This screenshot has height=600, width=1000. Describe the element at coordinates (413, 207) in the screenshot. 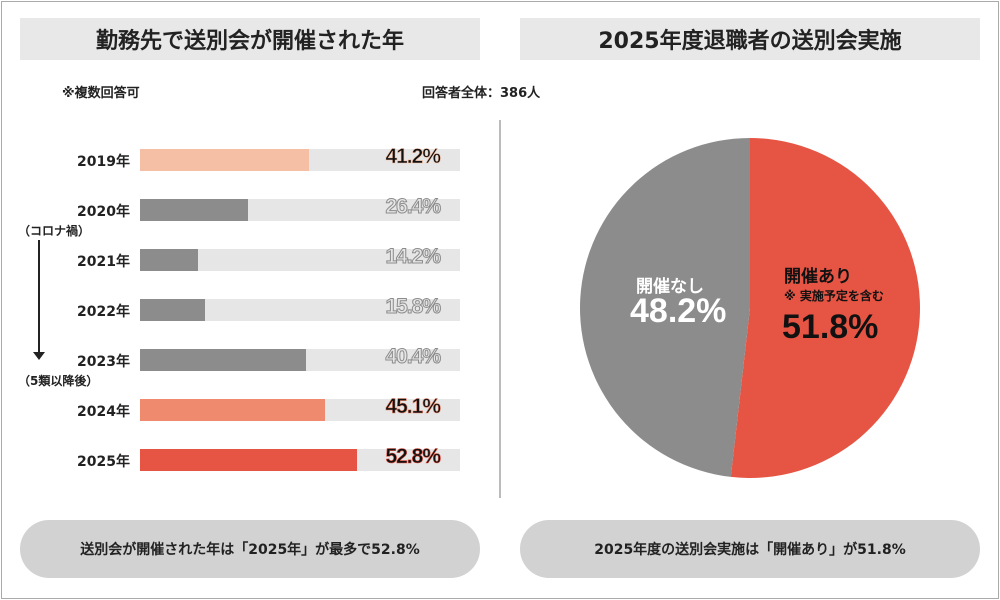

I see `bar-value-label: 26.4%` at that location.